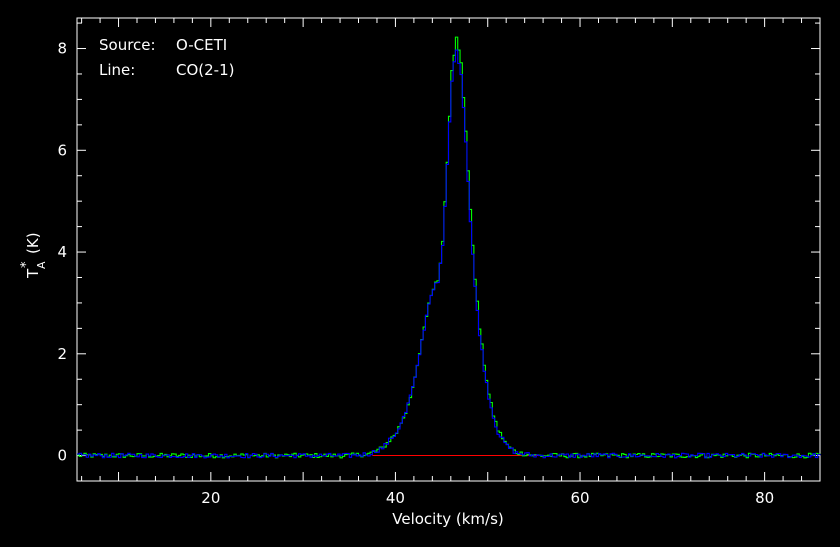 The height and width of the screenshot is (547, 840). Describe the element at coordinates (395, 498) in the screenshot. I see `x-tick-label: 40` at that location.